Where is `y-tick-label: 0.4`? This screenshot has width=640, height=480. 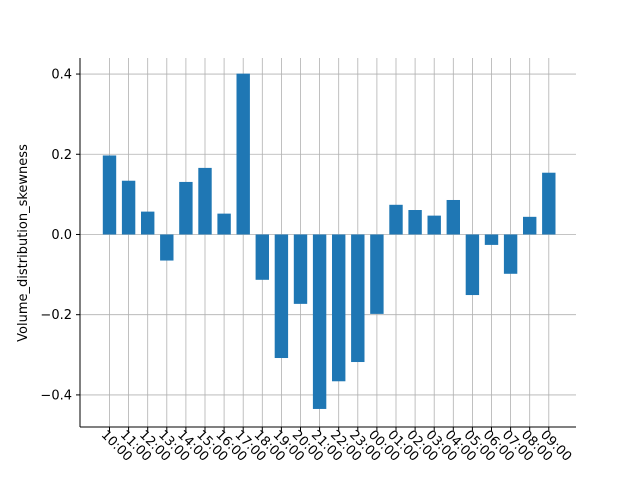 y-tick-label: 0.4 is located at coordinates (61, 75).